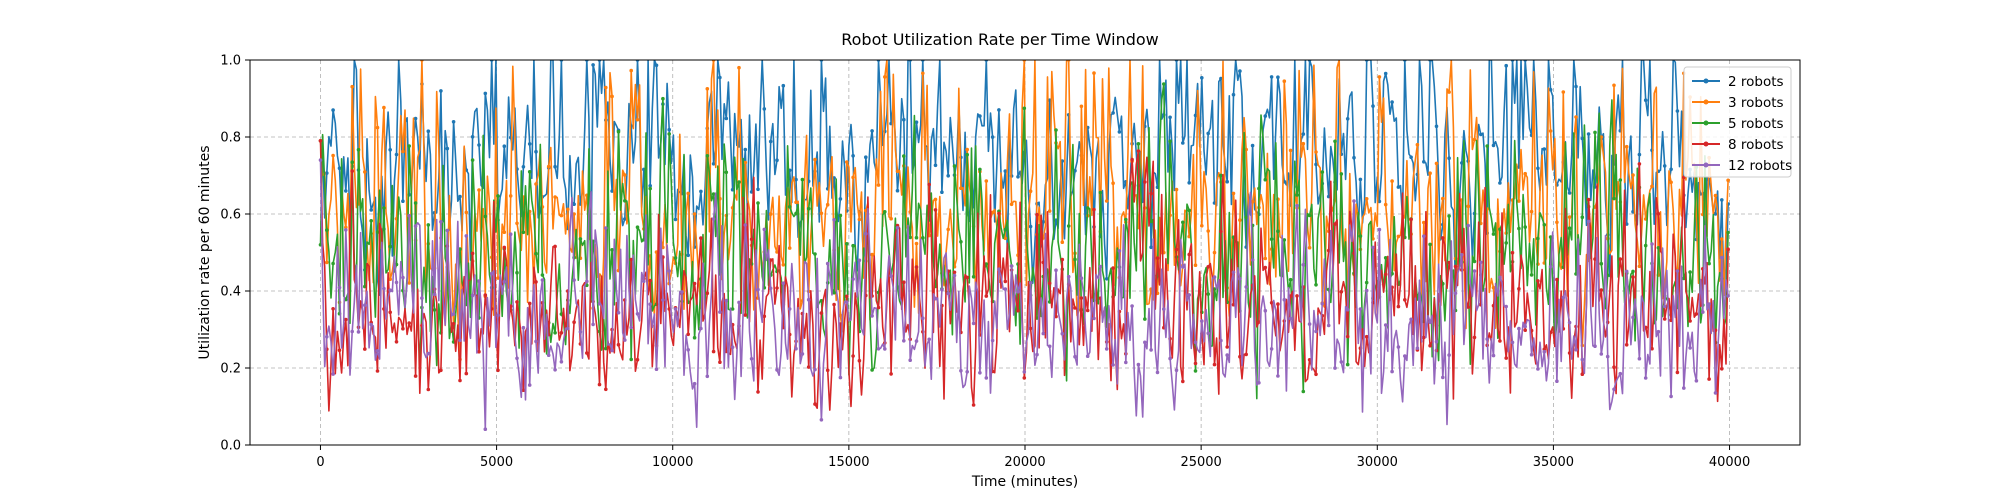 The width and height of the screenshot is (2000, 500). What do you see at coordinates (1200, 462) in the screenshot?
I see `x-tick-label: 25000` at bounding box center [1200, 462].